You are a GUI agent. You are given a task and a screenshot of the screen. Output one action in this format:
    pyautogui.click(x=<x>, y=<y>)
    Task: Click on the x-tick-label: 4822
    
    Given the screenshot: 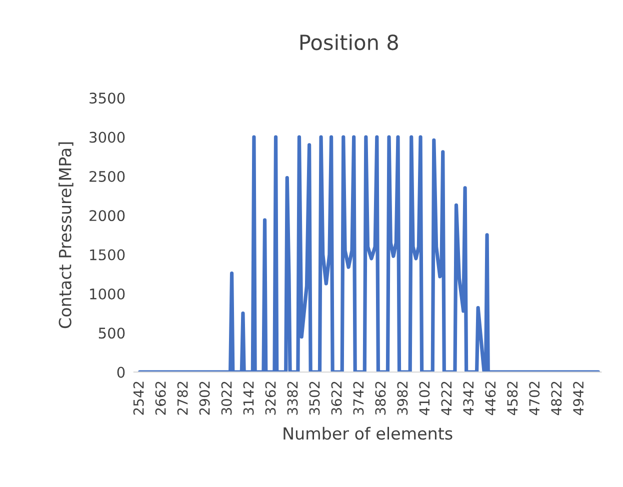 What is the action you would take?
    pyautogui.click(x=556, y=399)
    